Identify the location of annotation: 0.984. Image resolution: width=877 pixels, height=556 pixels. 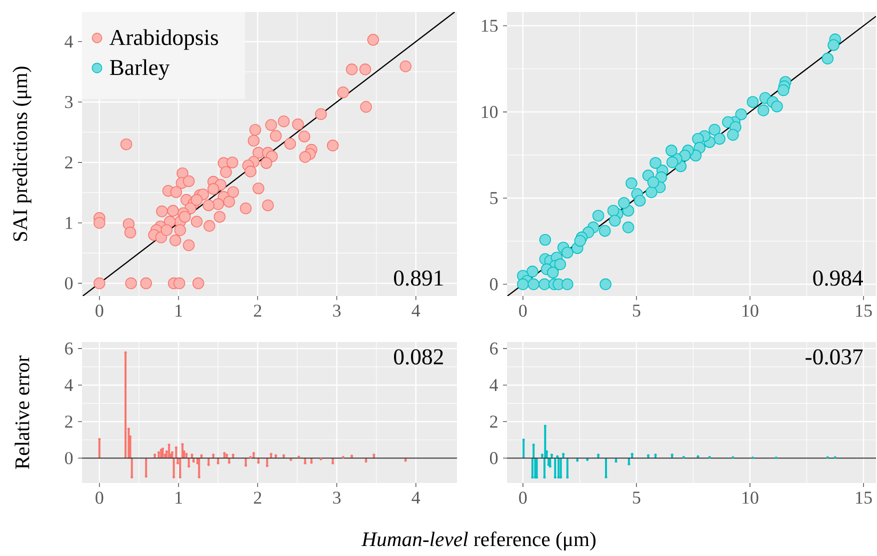
(838, 278).